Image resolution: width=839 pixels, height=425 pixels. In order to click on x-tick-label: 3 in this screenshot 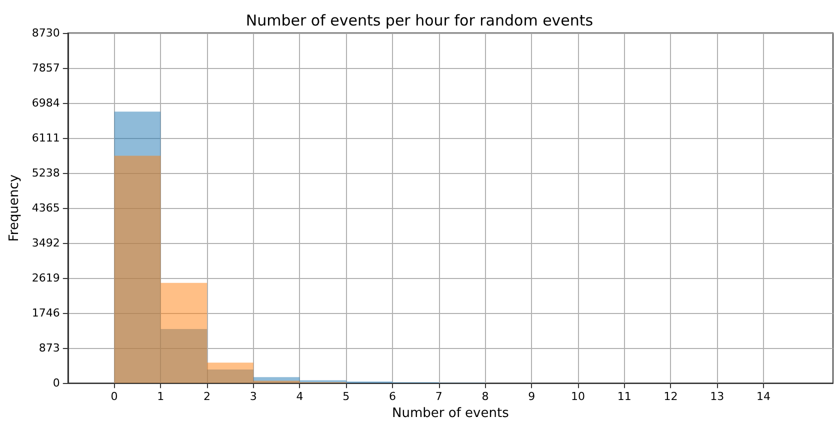, I will do `click(253, 397)`.